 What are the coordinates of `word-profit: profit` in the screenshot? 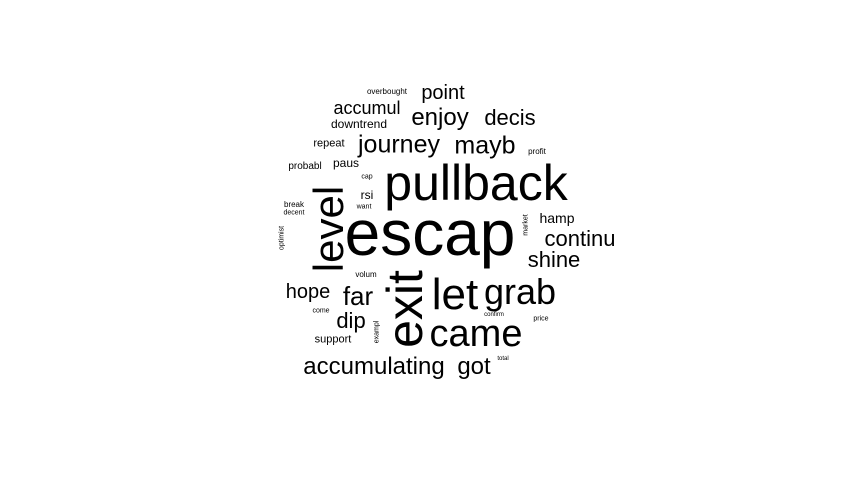 It's located at (537, 151).